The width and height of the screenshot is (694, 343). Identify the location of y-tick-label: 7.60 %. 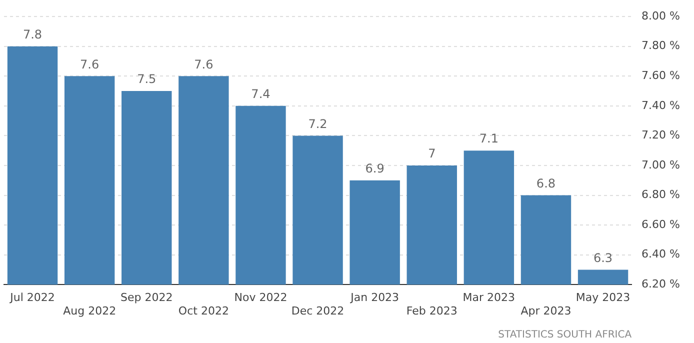
(661, 75).